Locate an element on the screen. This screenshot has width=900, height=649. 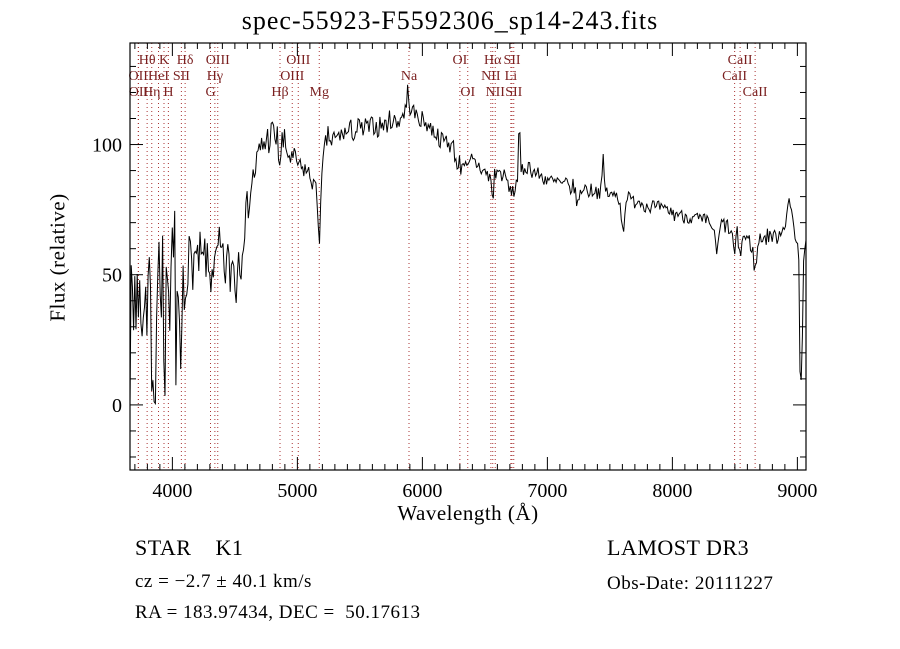
y-tick-label-0: 0 is located at coordinates (117, 406).